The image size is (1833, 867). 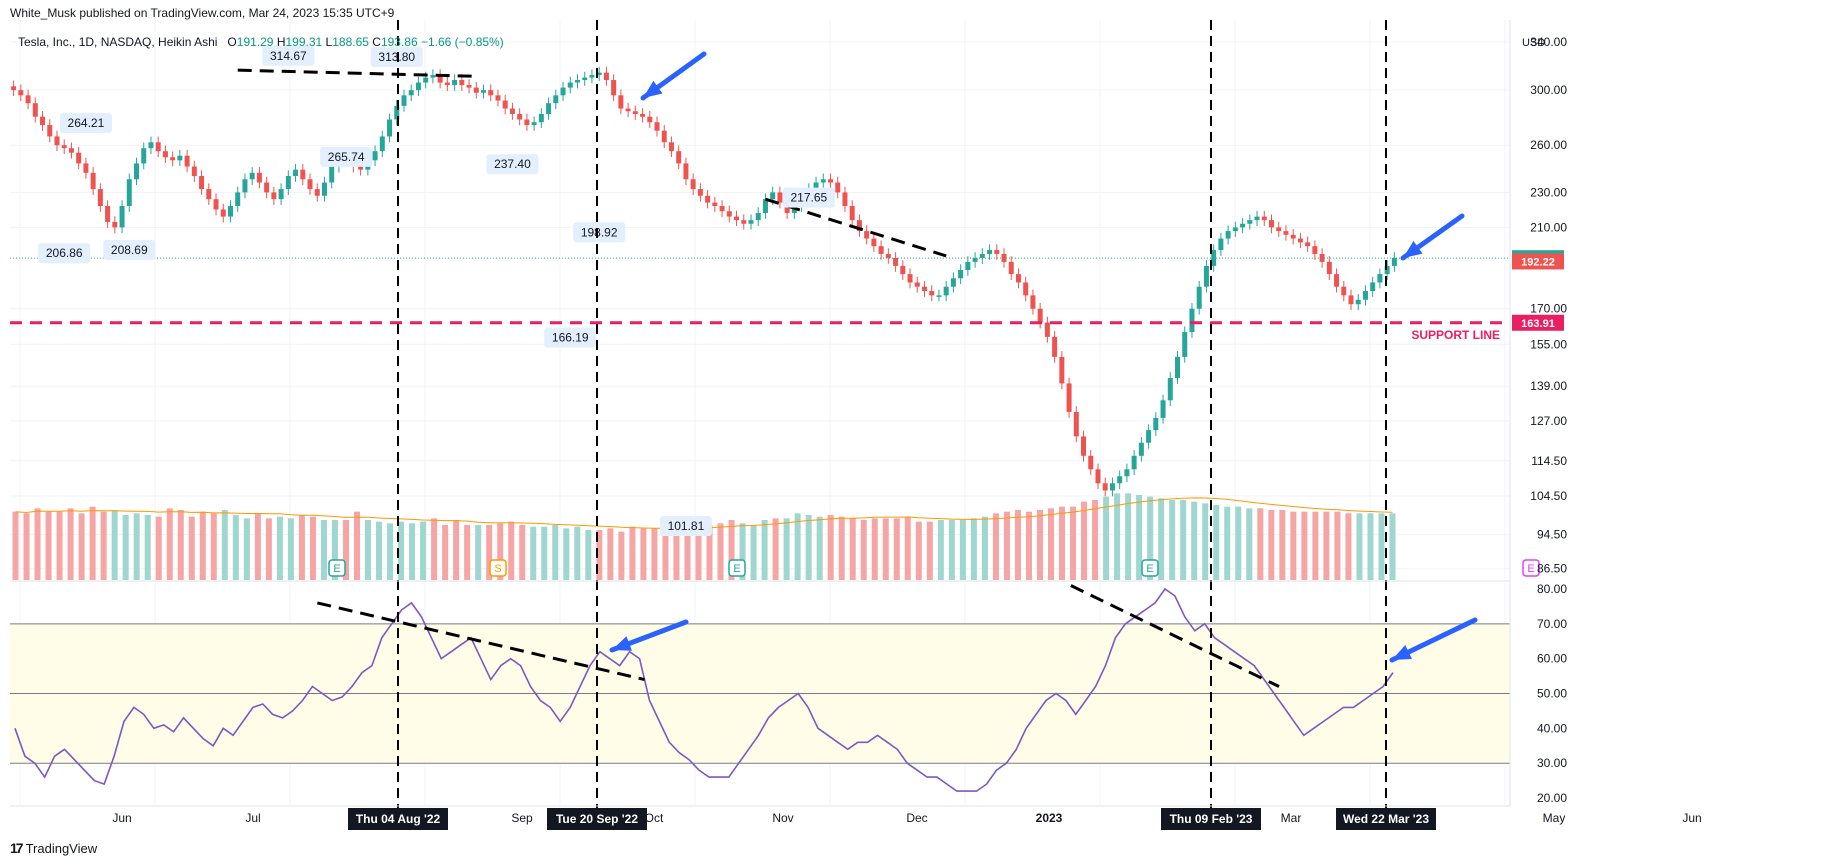 I want to click on price-tick-label: 155.00, so click(x=1548, y=344).